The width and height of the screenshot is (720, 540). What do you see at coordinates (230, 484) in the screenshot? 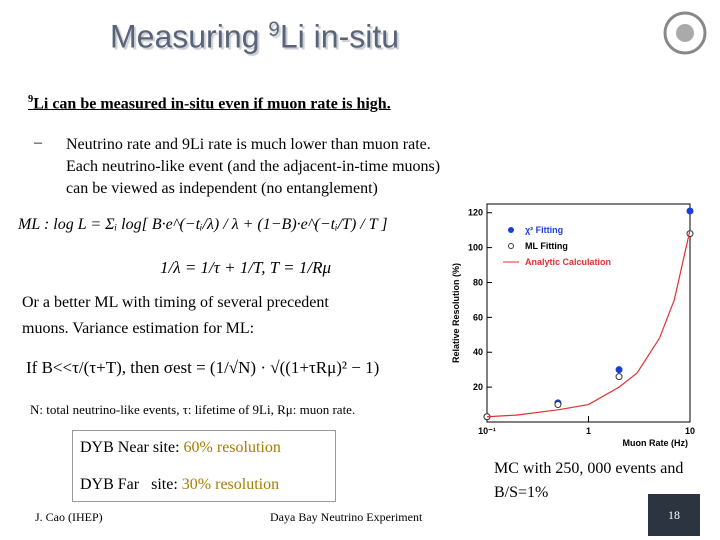
I see `result-value: 30% resolution` at bounding box center [230, 484].